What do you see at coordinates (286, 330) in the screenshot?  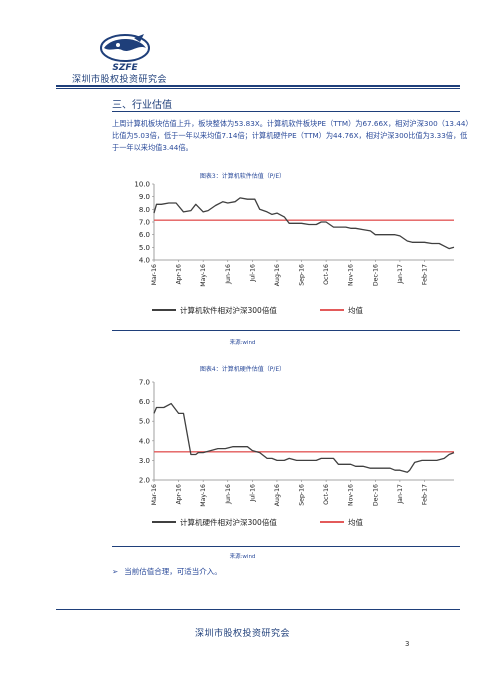 I see `chart1-frame-bottom` at bounding box center [286, 330].